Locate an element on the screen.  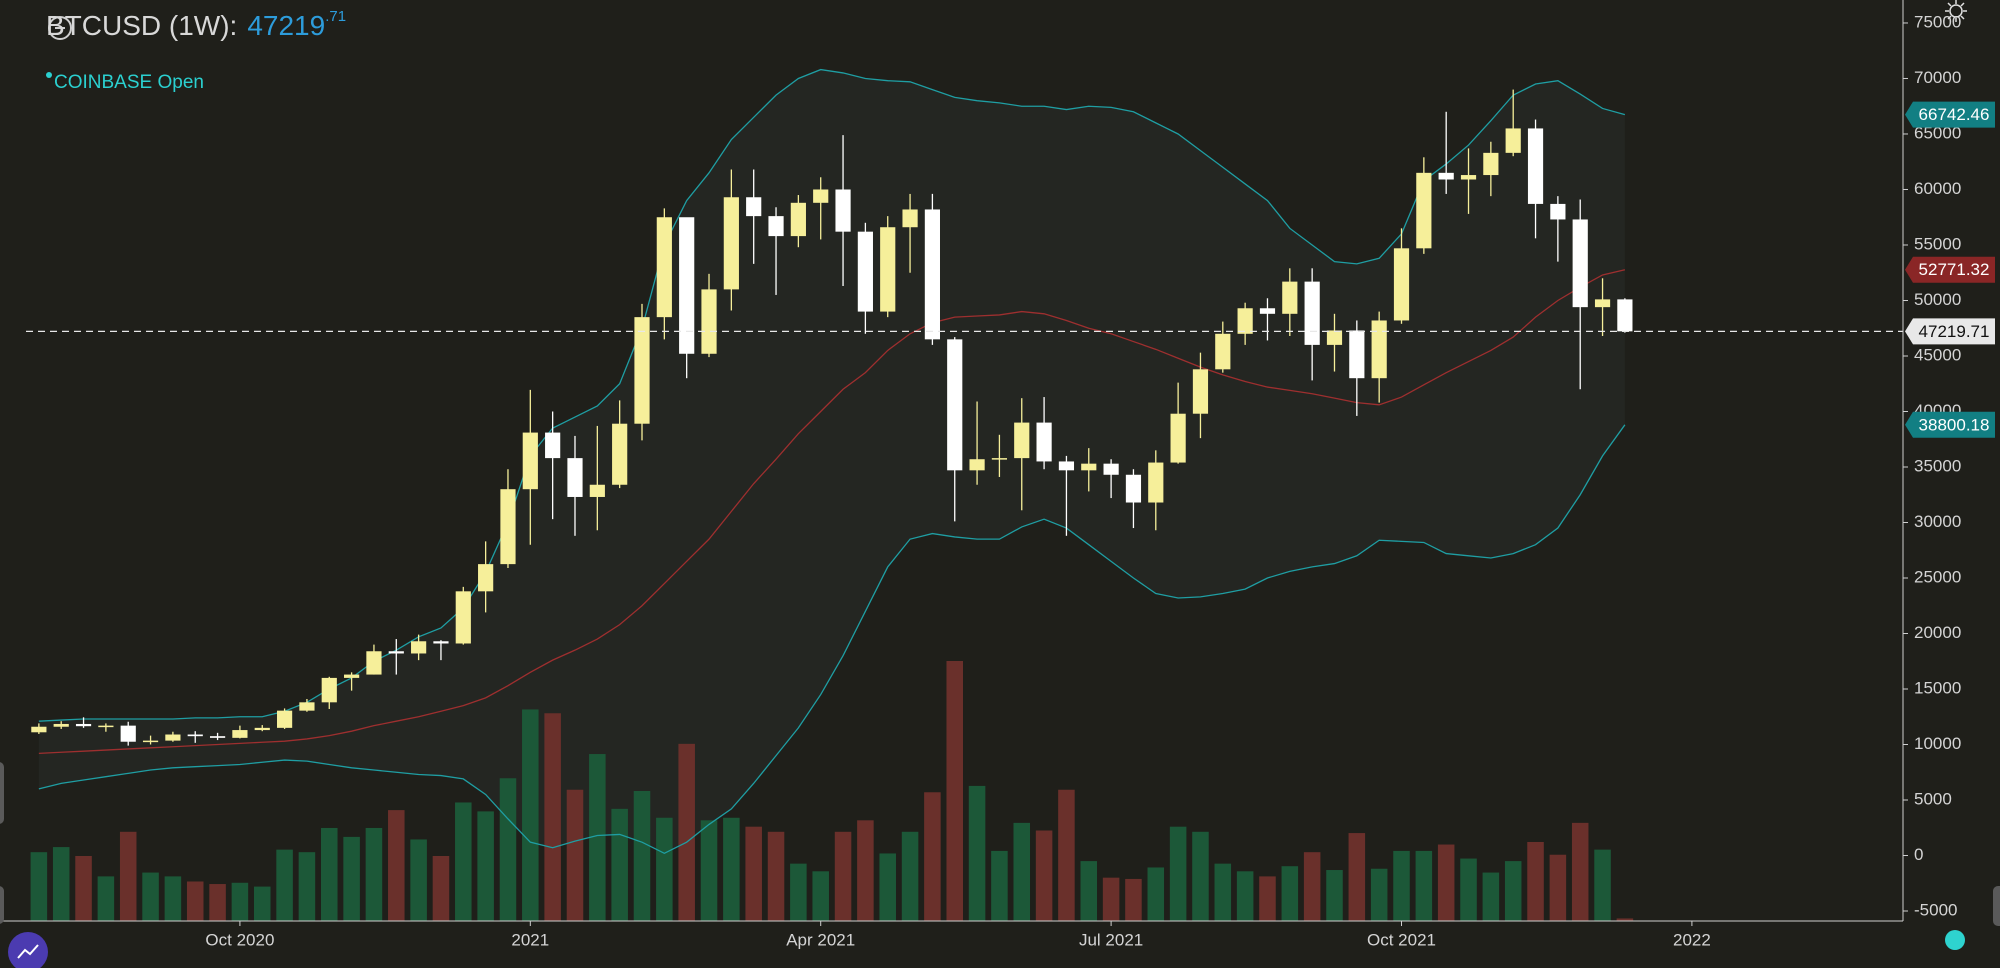
search-circle is located at coordinates (60, 28).